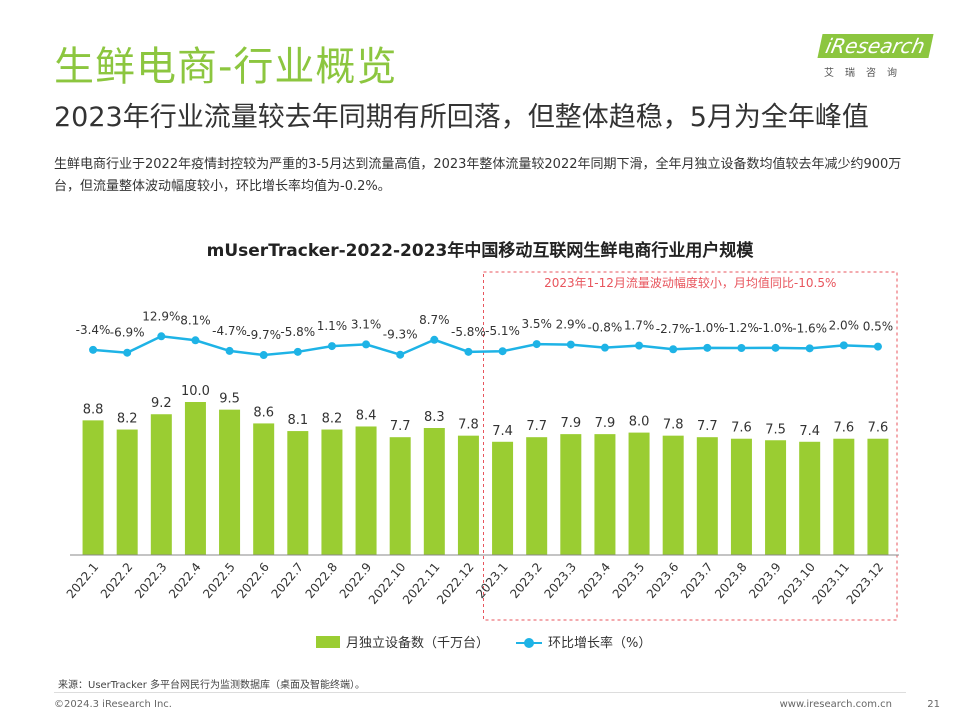 Image resolution: width=960 pixels, height=720 pixels. Describe the element at coordinates (844, 496) in the screenshot. I see `bar-2023.11` at that location.